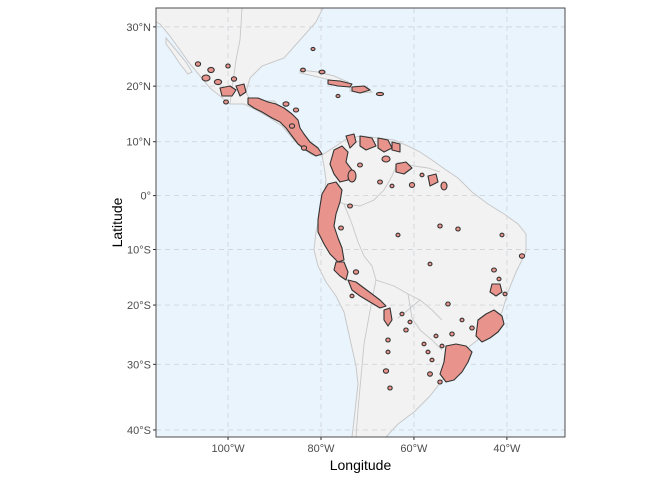  What do you see at coordinates (321, 449) in the screenshot?
I see `x-tick-label: 80°W` at bounding box center [321, 449].